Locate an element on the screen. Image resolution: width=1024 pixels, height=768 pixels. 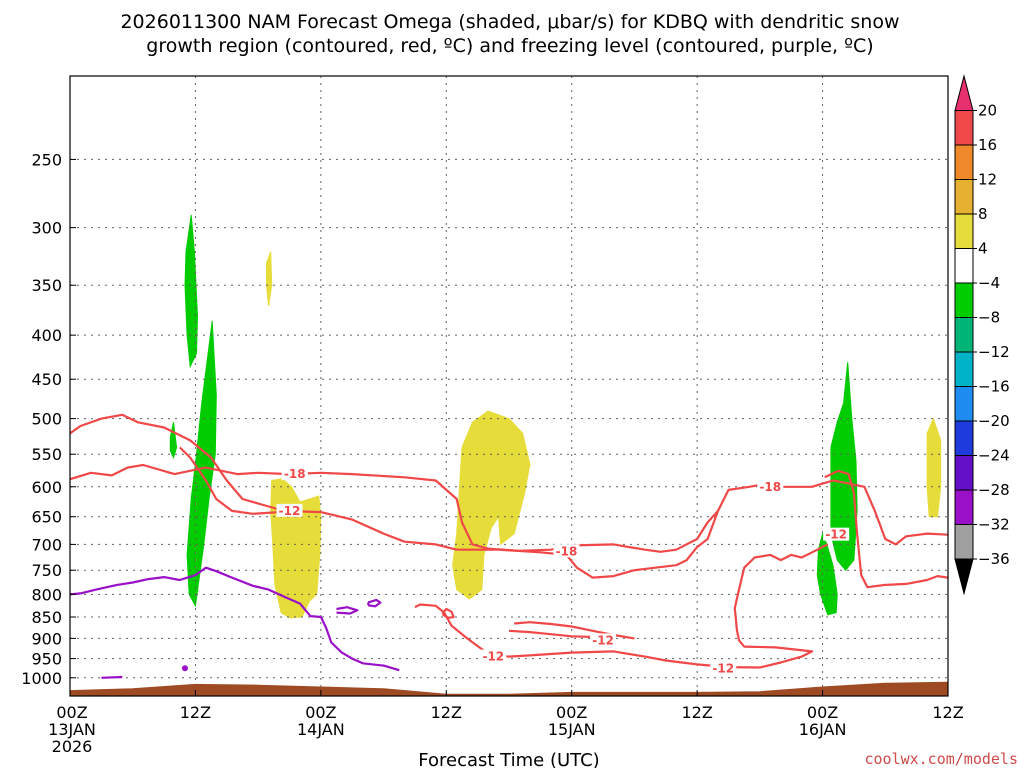
y-tick-label-550: 550 is located at coordinates (46, 454).